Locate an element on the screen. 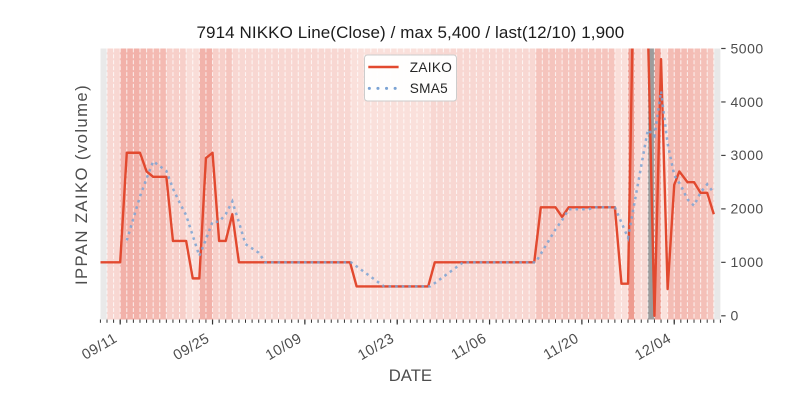 The width and height of the screenshot is (800, 405). svg-text: 5000 is located at coordinates (747, 48).